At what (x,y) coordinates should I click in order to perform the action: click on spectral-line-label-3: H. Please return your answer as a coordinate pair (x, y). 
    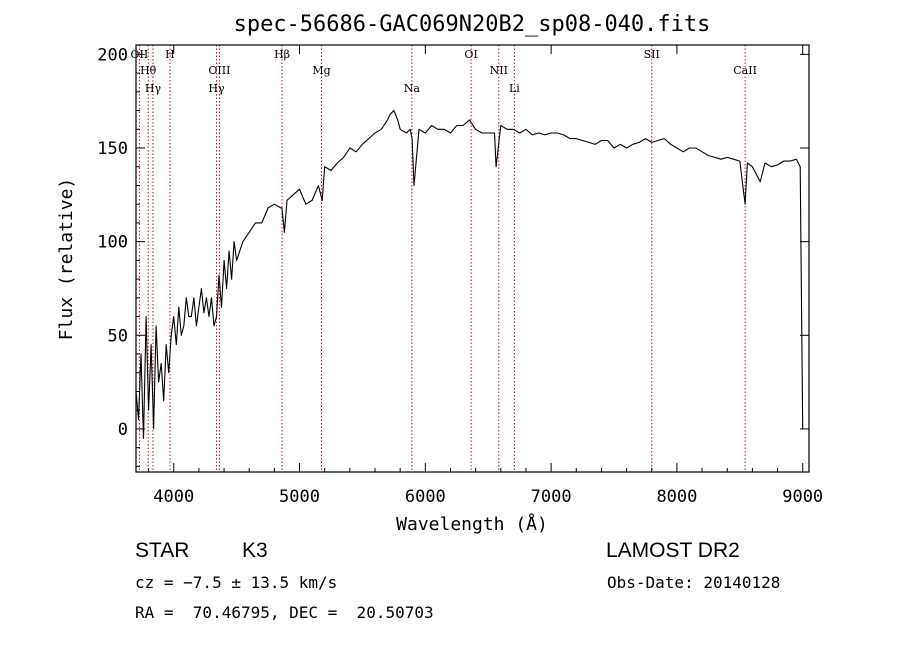
    Looking at the image, I should click on (170, 54).